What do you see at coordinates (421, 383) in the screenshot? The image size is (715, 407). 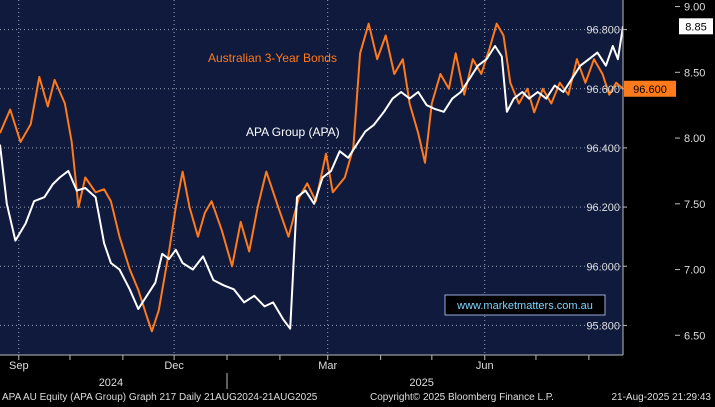 I see `year-label: 2025` at bounding box center [421, 383].